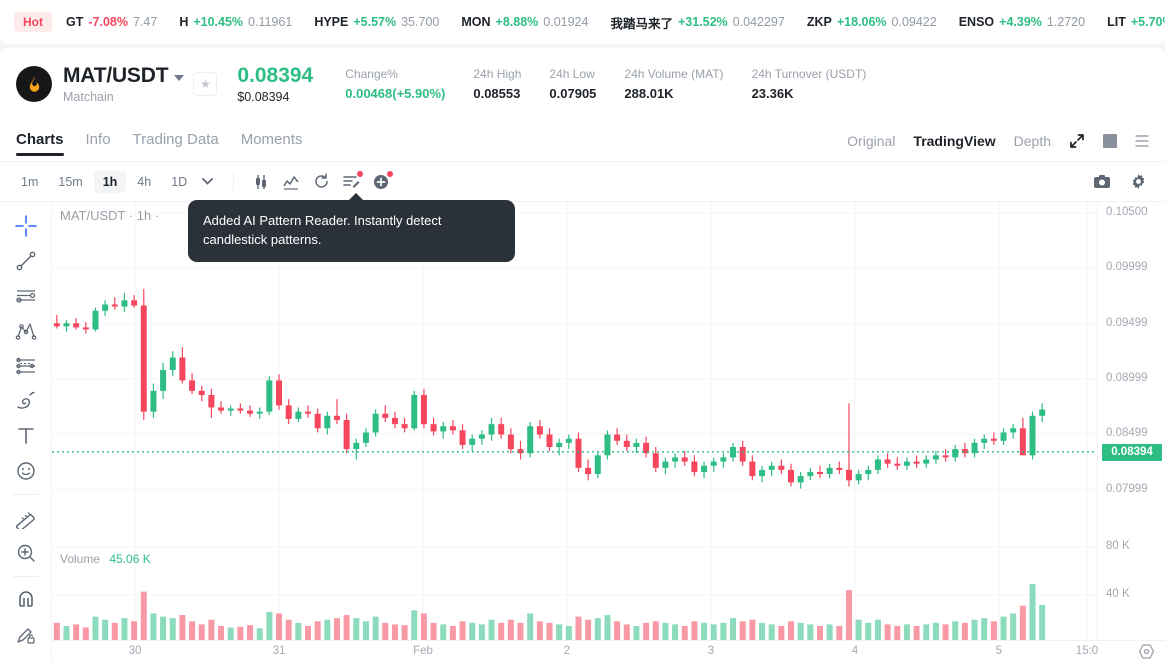  I want to click on emoji-tool-icon, so click(26, 471).